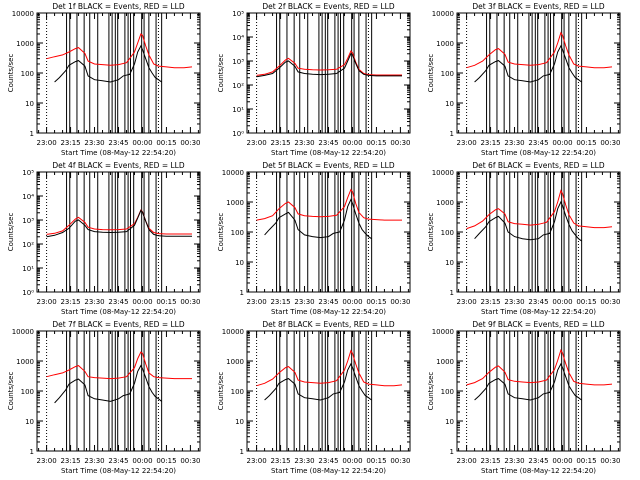 The image size is (640, 480). Describe the element at coordinates (28, 269) in the screenshot. I see `y-tick-label: 10¹` at that location.